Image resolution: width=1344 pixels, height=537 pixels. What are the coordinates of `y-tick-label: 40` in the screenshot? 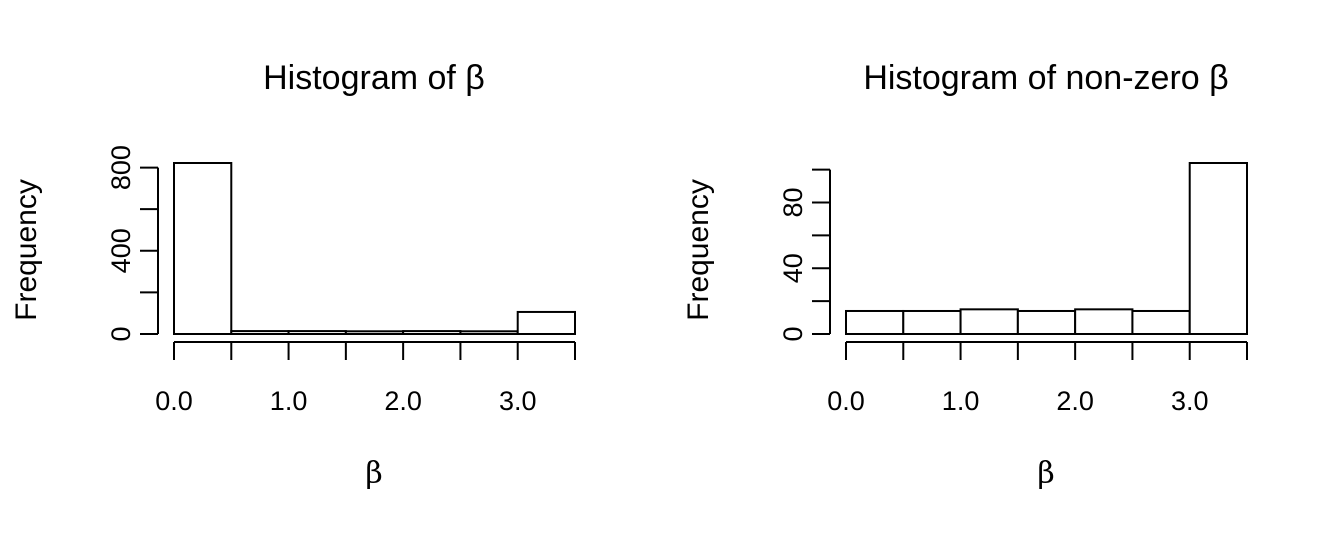 It's located at (793, 268).